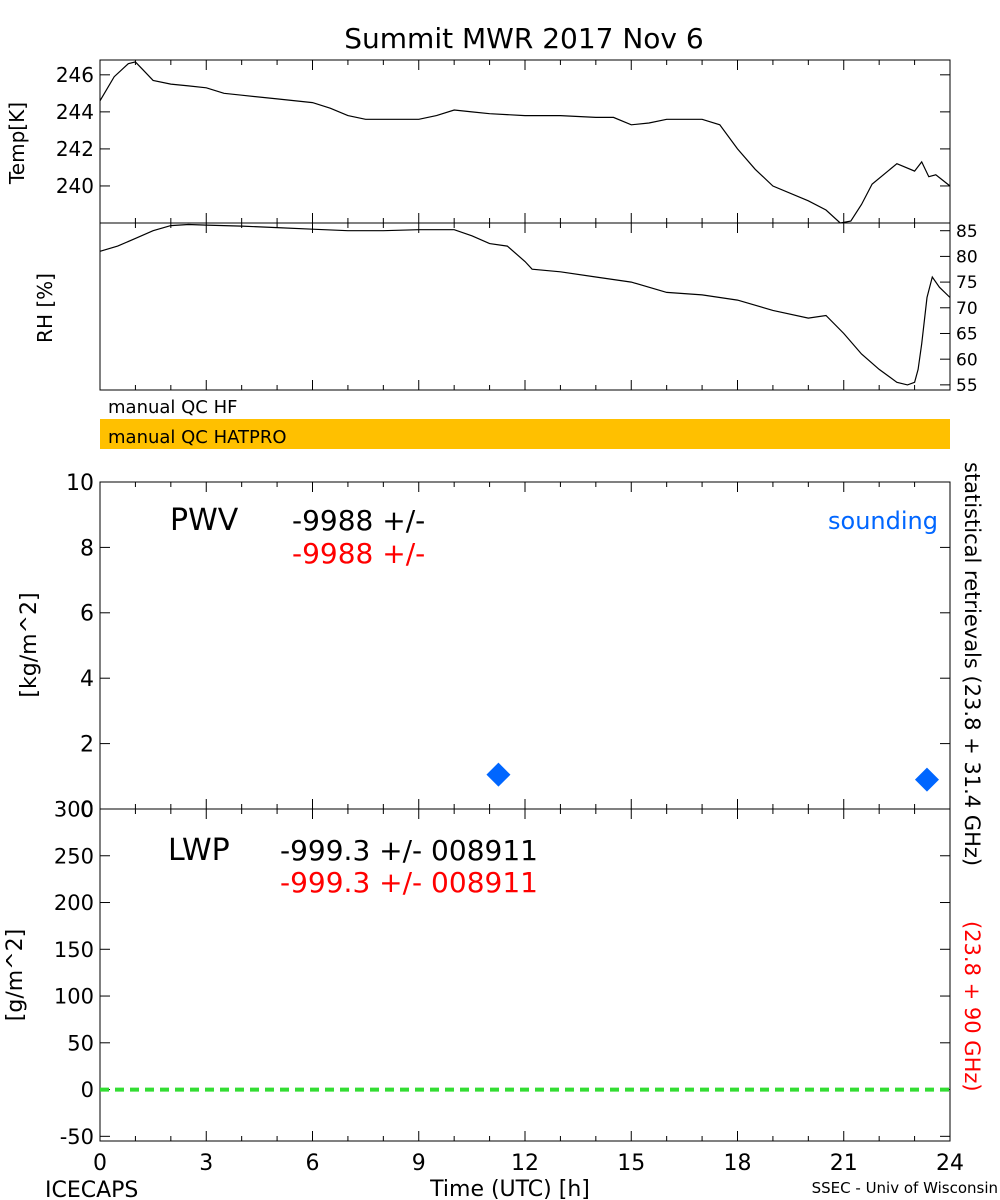 Image resolution: width=1000 pixels, height=1200 pixels. Describe the element at coordinates (525, 434) in the screenshot. I see `qc-hatpro-bar` at that location.